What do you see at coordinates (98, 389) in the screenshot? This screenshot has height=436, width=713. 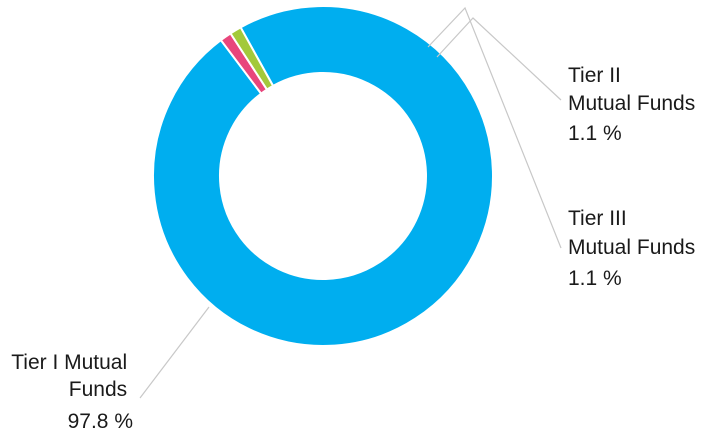 I see `slice-name-tier-i-line2: Funds` at bounding box center [98, 389].